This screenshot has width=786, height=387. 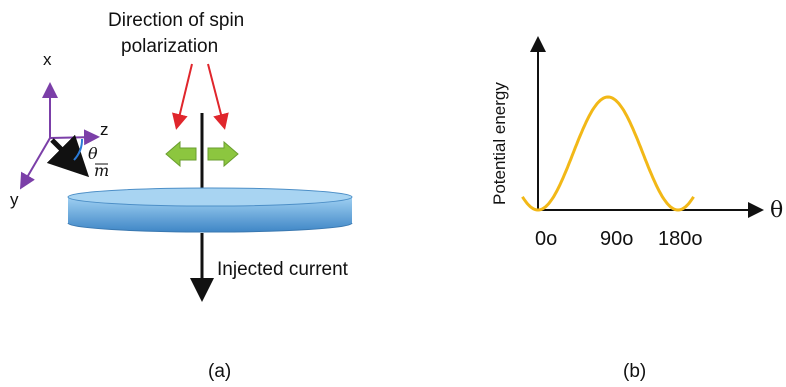 I want to click on ylabel-b: Potential energy, so click(x=499, y=143).